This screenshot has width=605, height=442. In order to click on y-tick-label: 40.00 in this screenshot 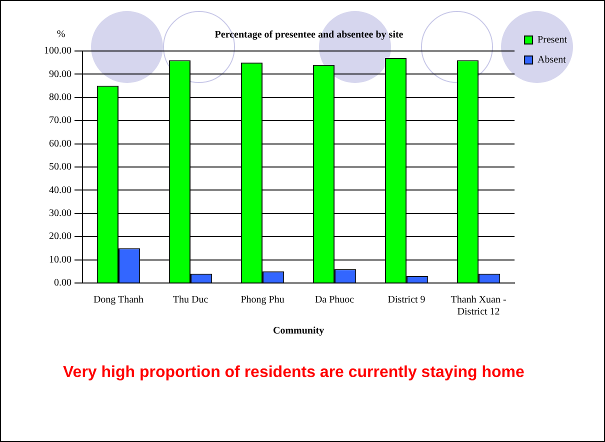, I will do `click(60, 190)`.